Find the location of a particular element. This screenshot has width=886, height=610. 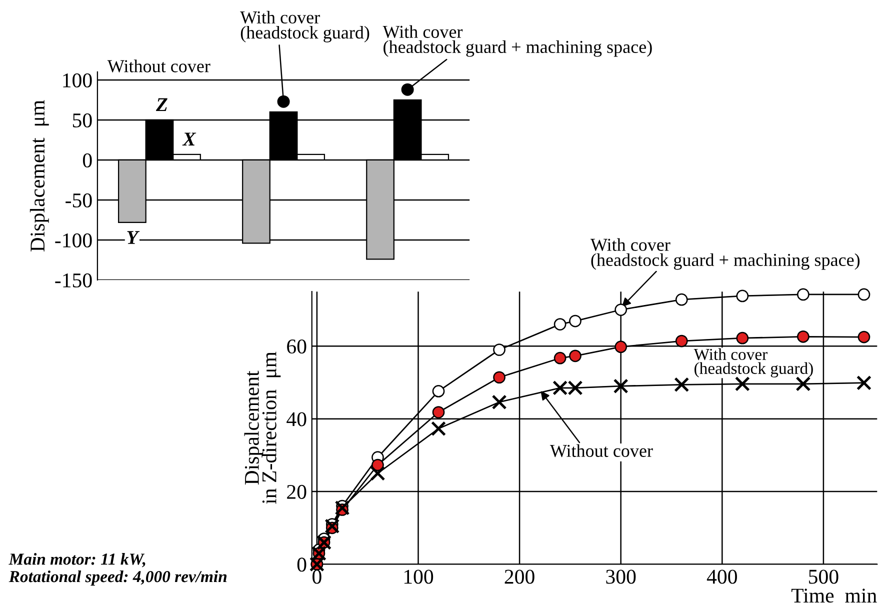

series-label: Y is located at coordinates (133, 237).